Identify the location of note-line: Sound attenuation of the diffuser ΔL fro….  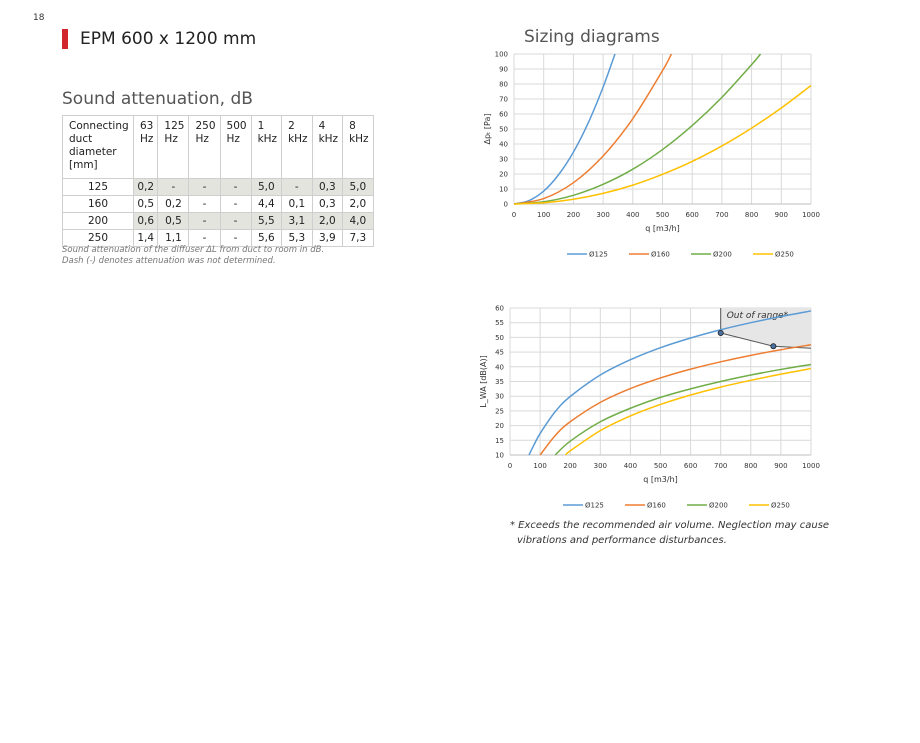
(193, 250).